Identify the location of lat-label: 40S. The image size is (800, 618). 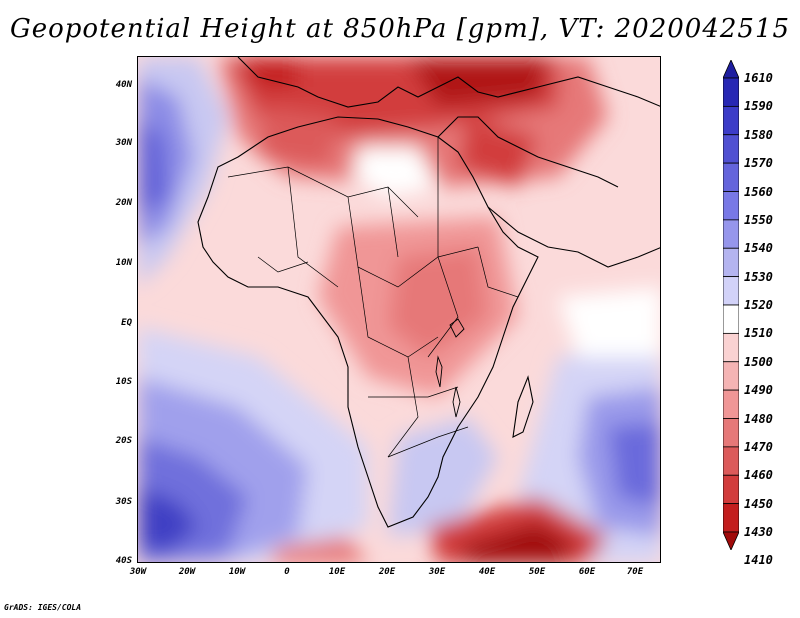
(123, 561).